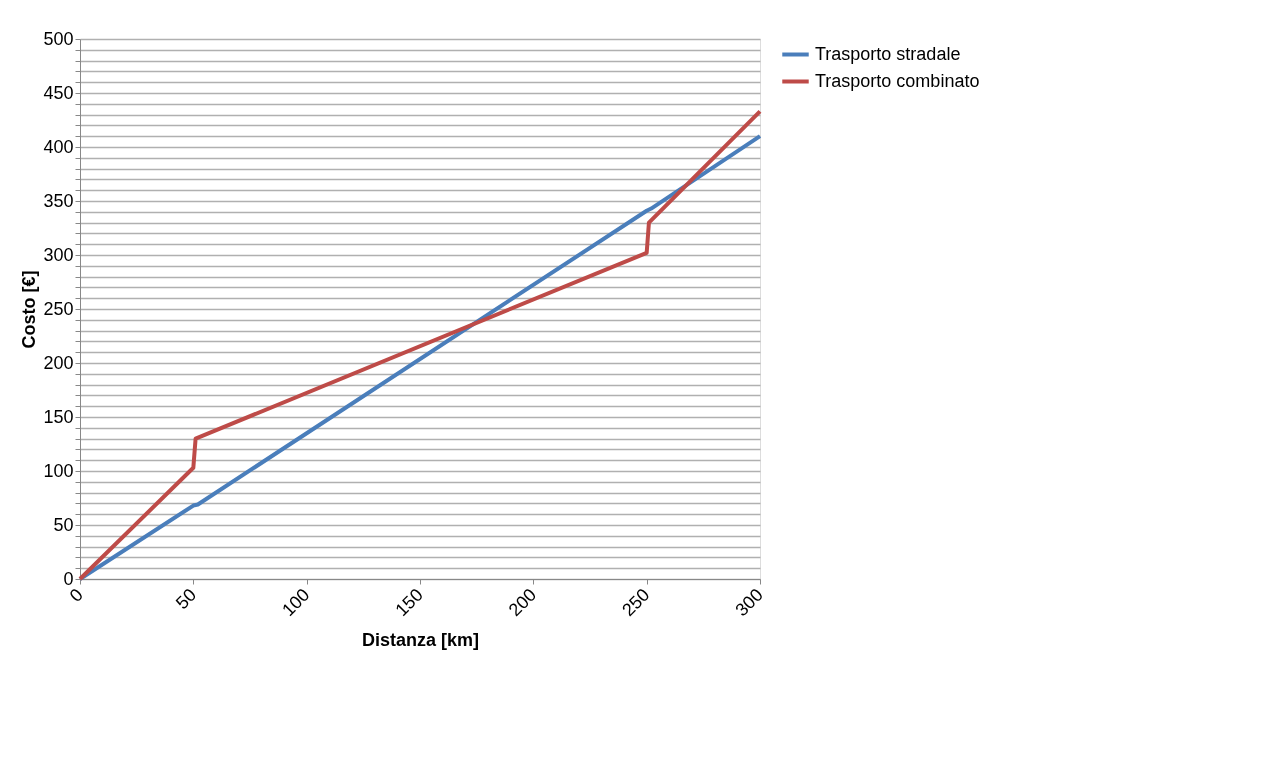 The height and width of the screenshot is (774, 1283). What do you see at coordinates (888, 53) in the screenshot?
I see `legend-label: Trasporto stradale` at bounding box center [888, 53].